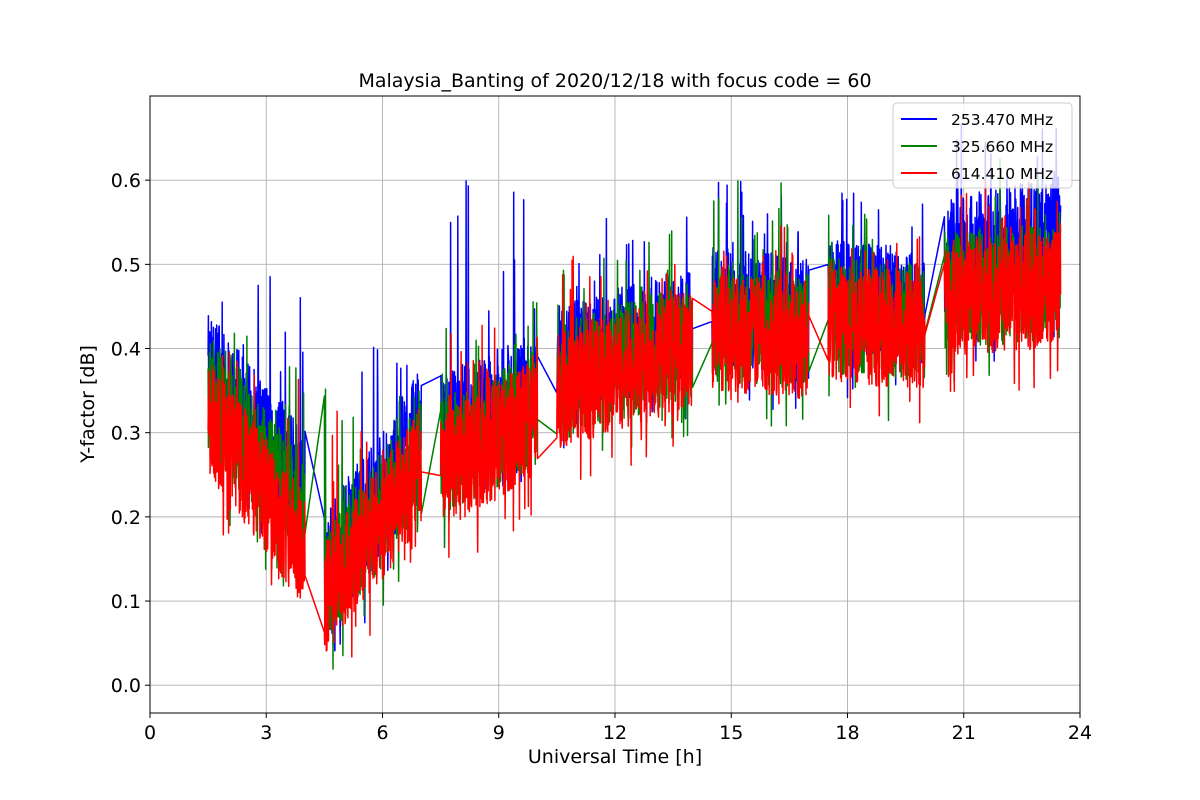 The height and width of the screenshot is (800, 1200). I want to click on legend-box, so click(982, 145).